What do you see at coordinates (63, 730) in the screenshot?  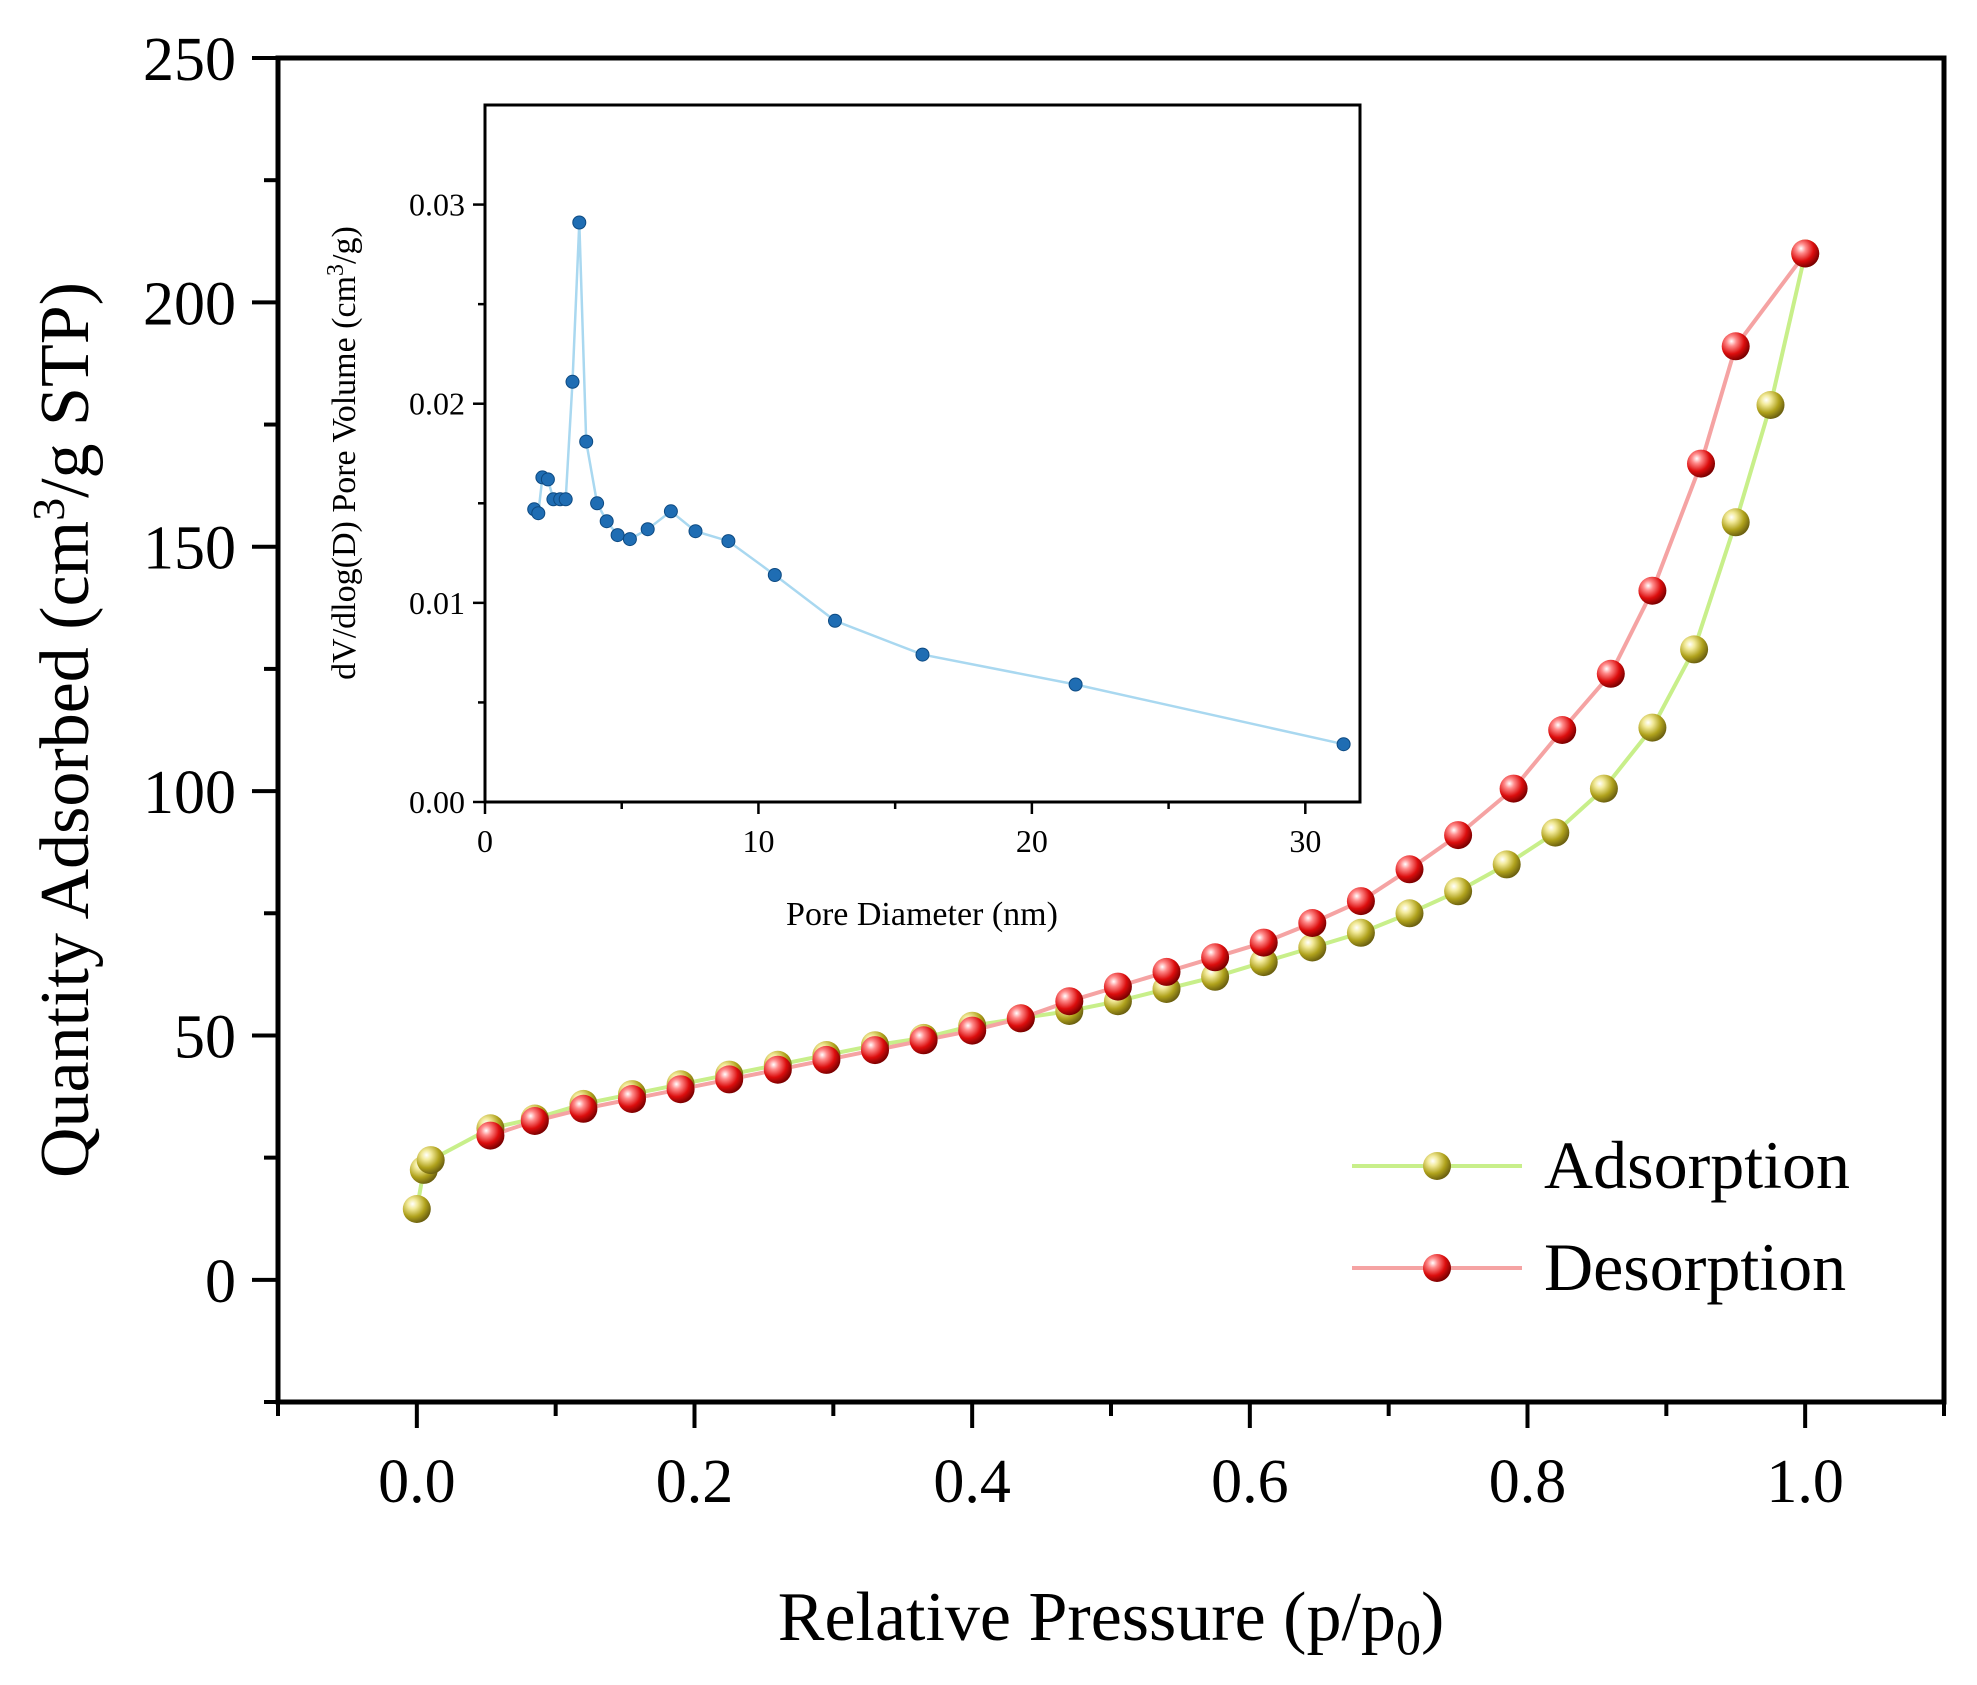 I see `main-y-axis-title: Quantity Adsorbed (cm3/g STP)` at bounding box center [63, 730].